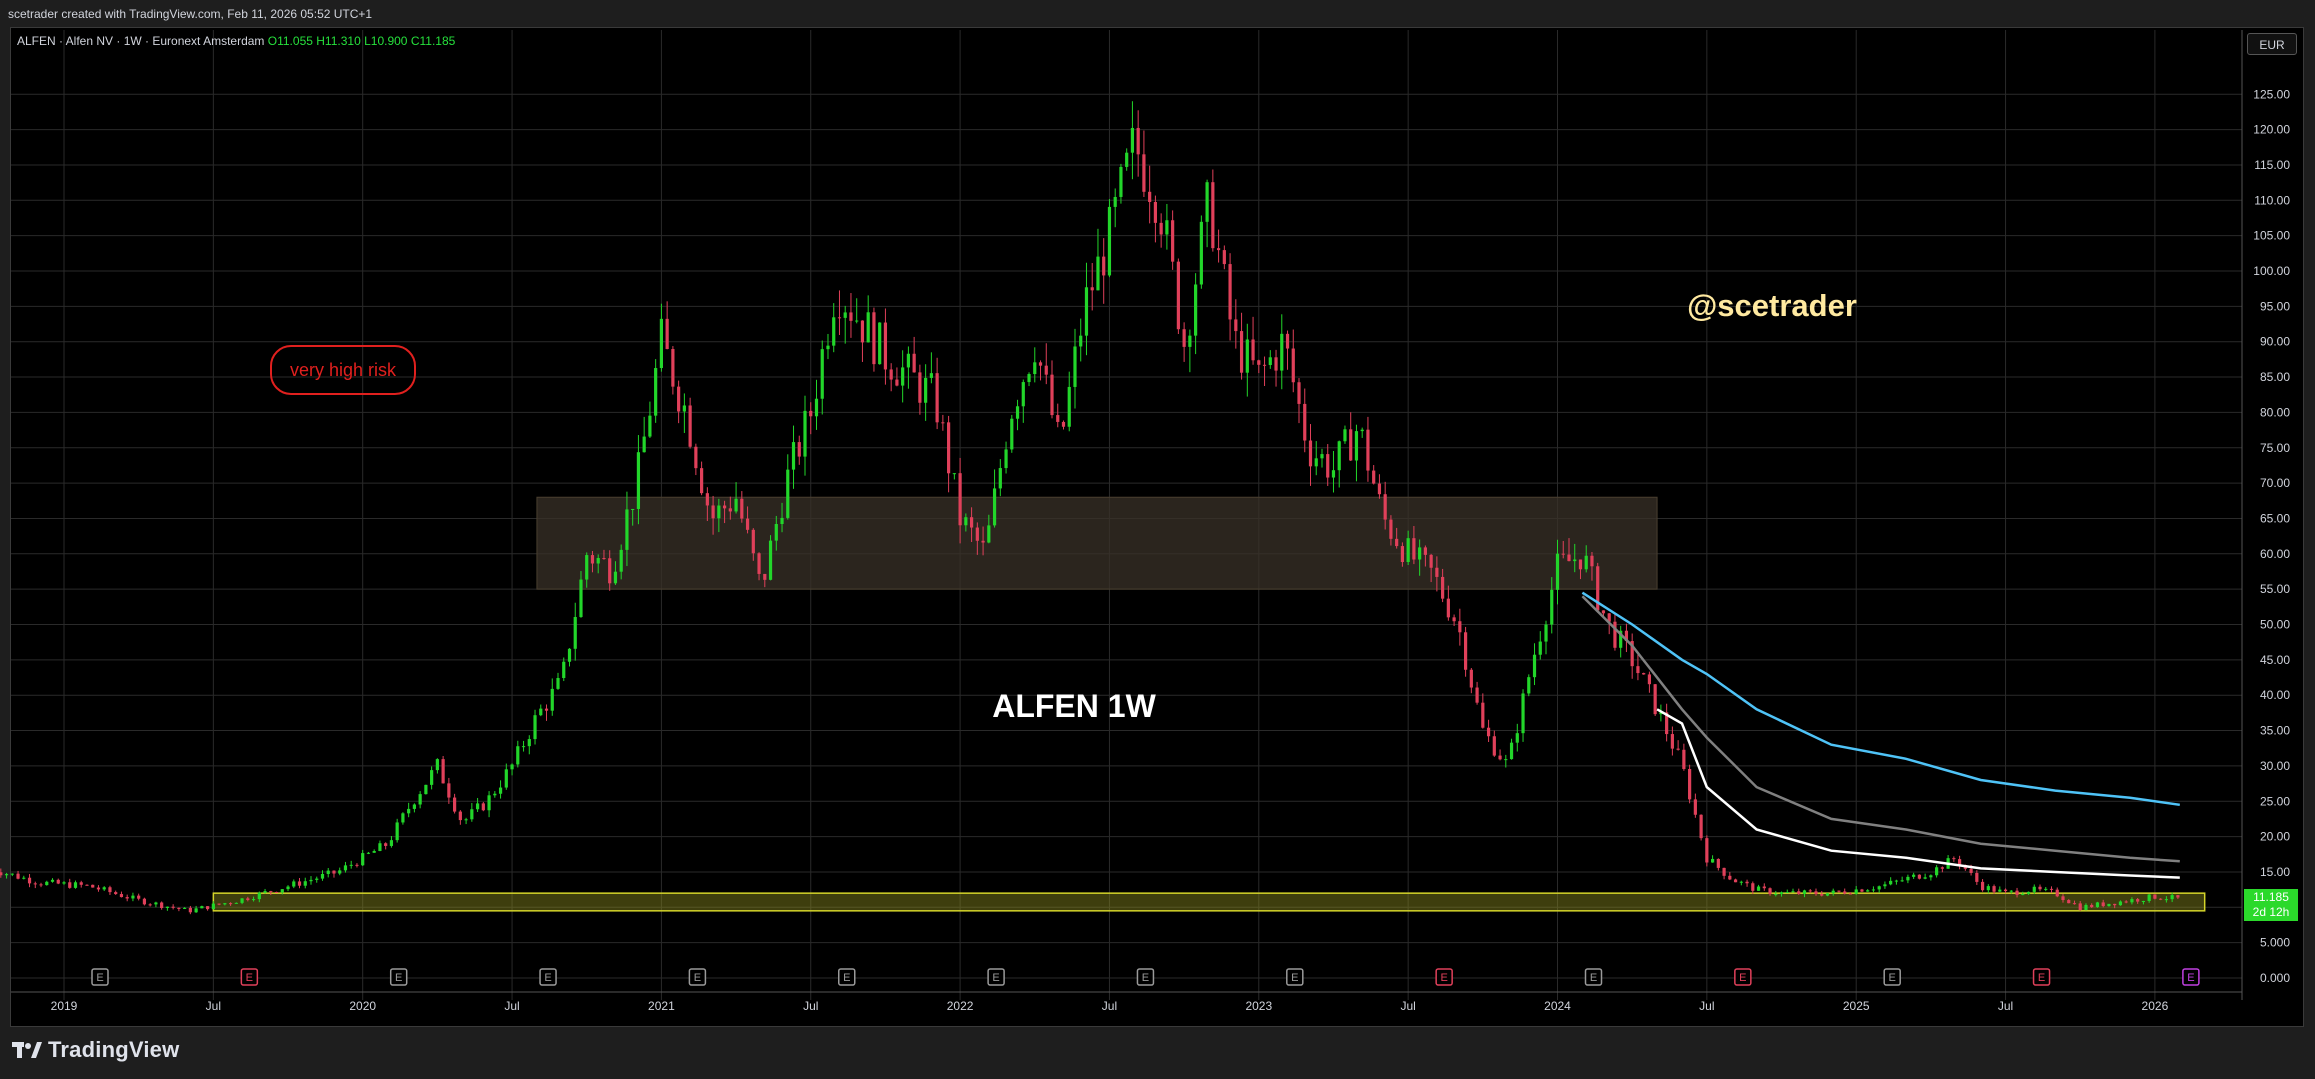 The width and height of the screenshot is (2315, 1079). I want to click on last-price-value: 11.185, so click(2271, 897).